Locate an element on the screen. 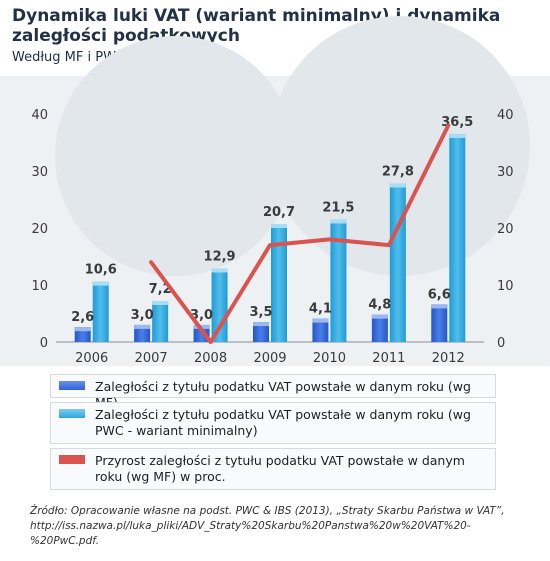 This screenshot has width=550, height=561. x-tick-label: 2009 is located at coordinates (269, 358).